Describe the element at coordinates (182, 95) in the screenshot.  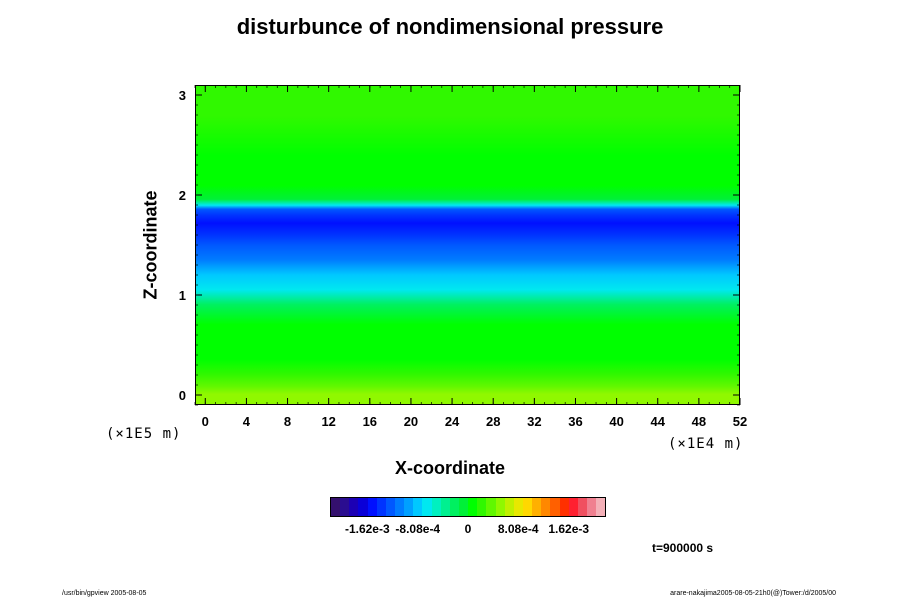
I see `y-tick-label: 3` at that location.